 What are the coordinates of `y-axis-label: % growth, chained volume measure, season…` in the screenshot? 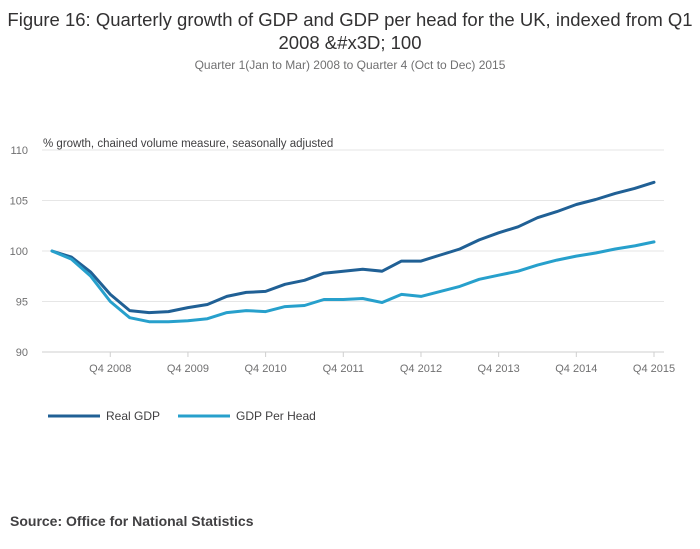 It's located at (188, 144).